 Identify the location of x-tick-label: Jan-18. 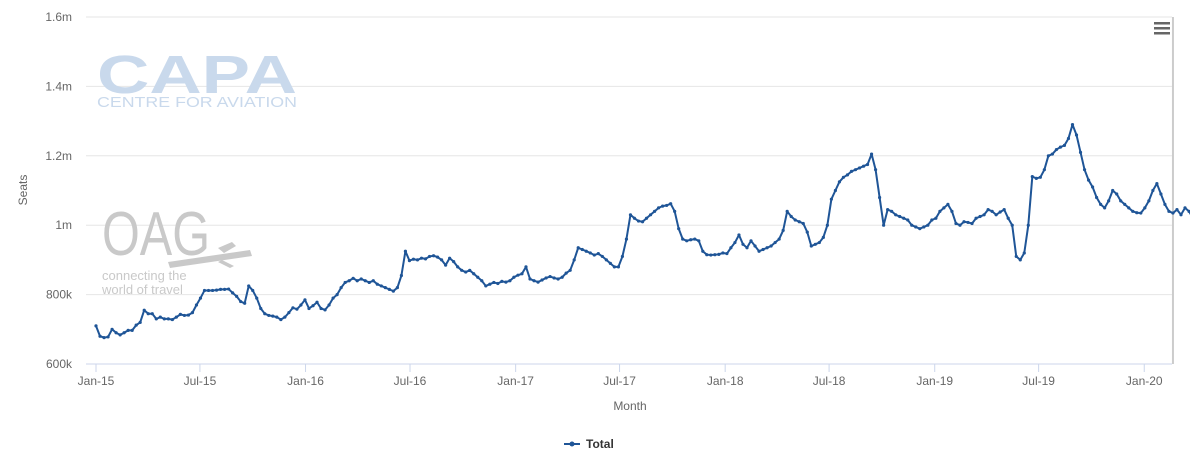
(725, 381).